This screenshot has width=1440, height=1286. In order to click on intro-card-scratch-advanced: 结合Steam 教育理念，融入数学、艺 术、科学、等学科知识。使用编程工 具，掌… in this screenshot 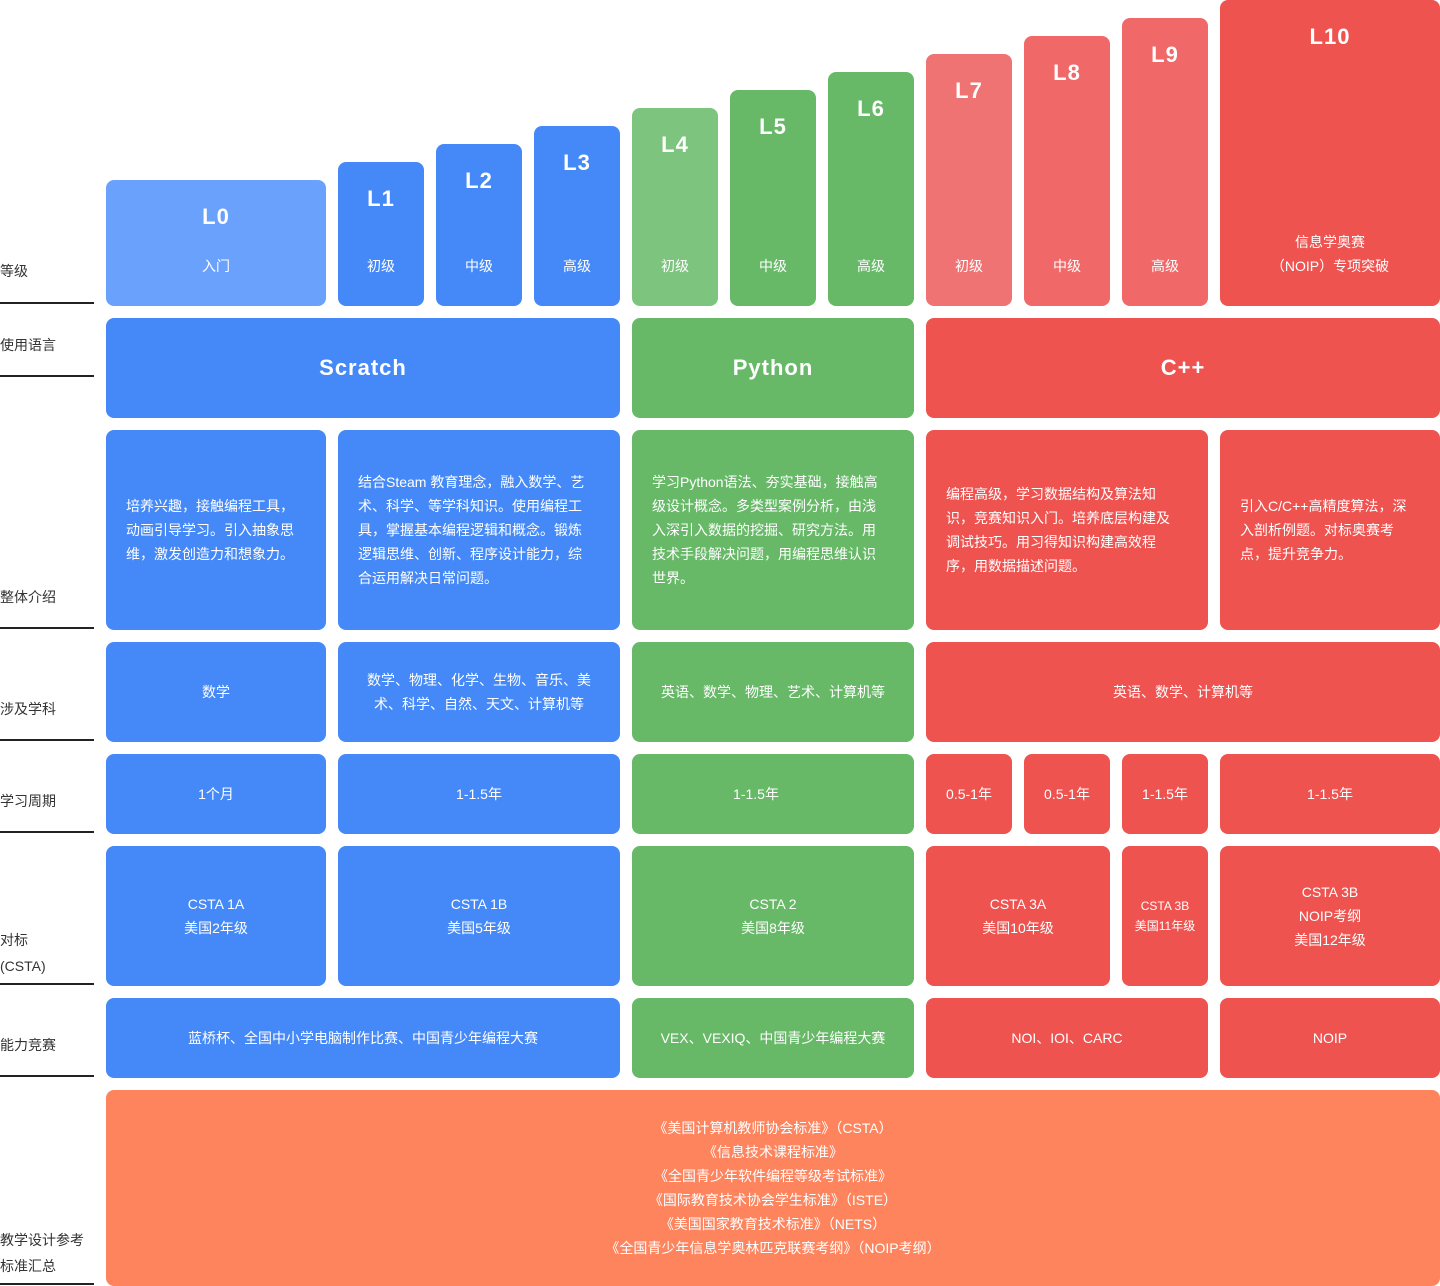, I will do `click(479, 530)`.